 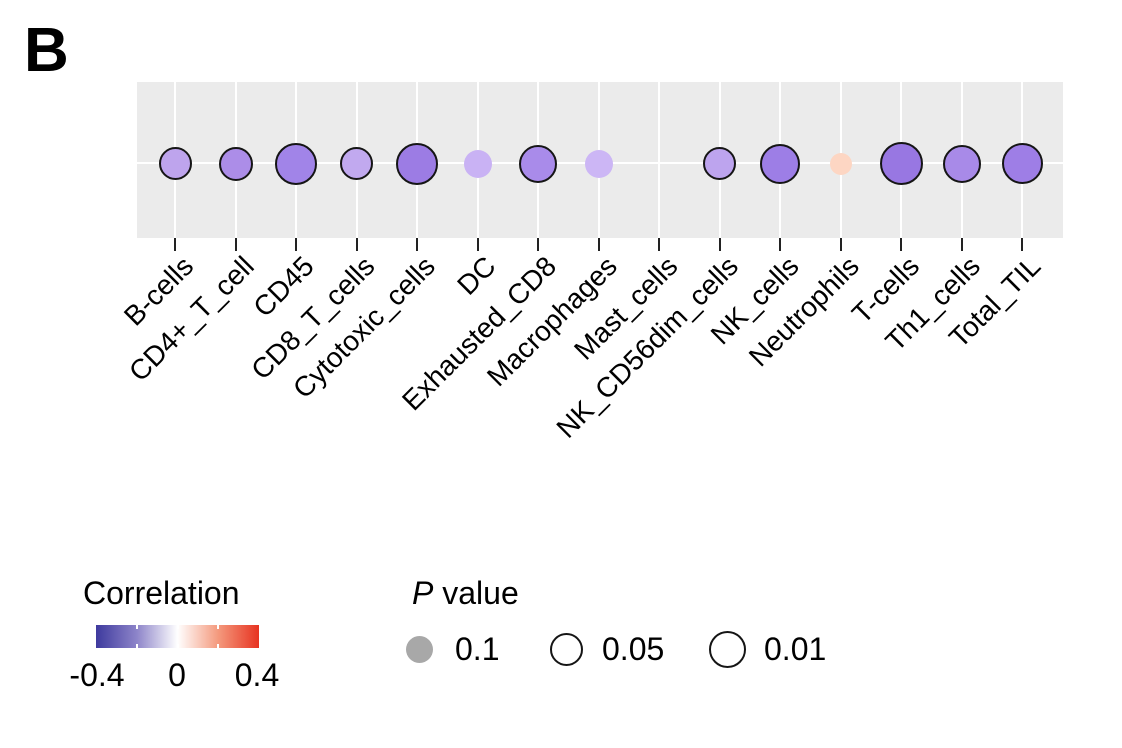 What do you see at coordinates (423, 593) in the screenshot?
I see `pvalue-legend-title-p: P` at bounding box center [423, 593].